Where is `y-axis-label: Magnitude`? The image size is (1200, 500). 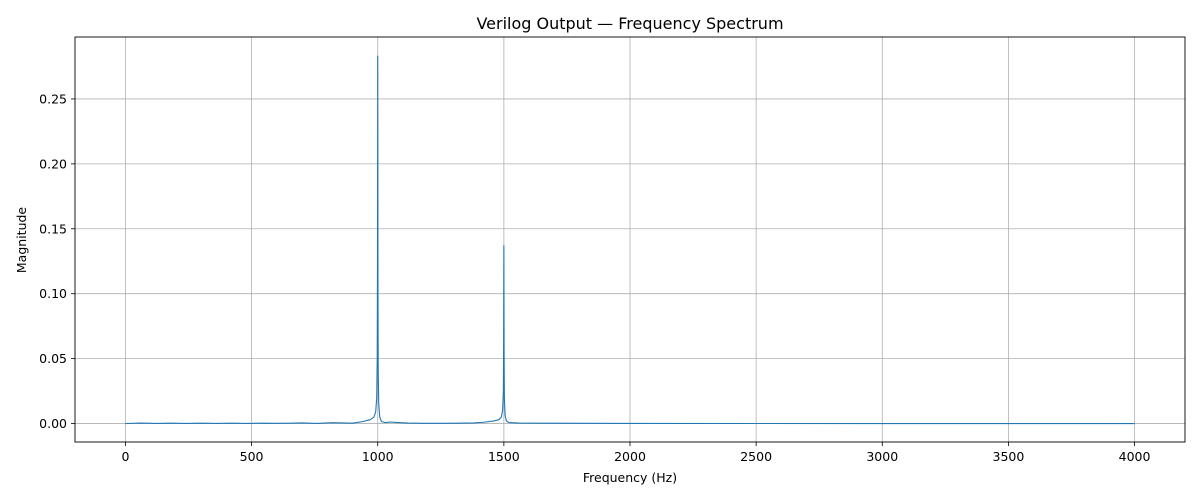 y-axis-label: Magnitude is located at coordinates (21, 240).